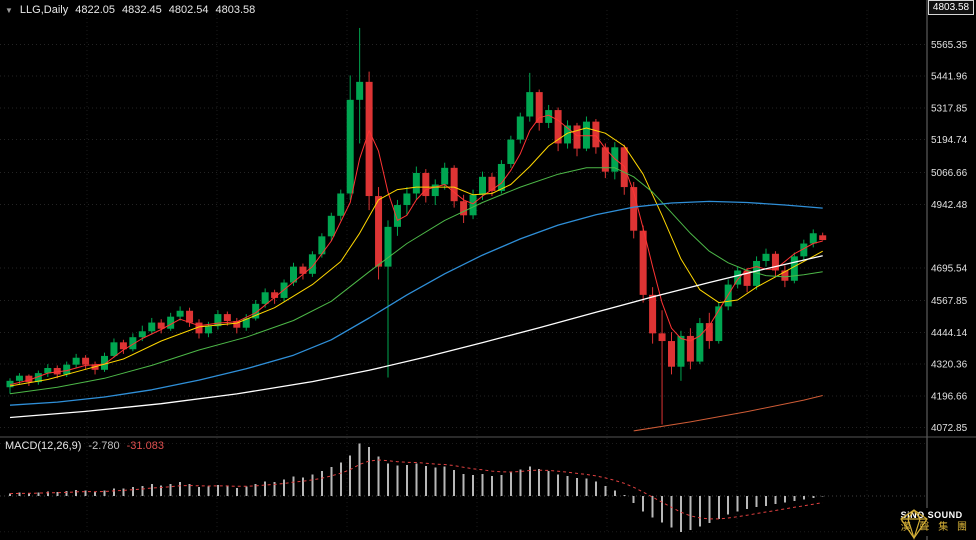  I want to click on price-axis-label: 5066.66, so click(949, 173).